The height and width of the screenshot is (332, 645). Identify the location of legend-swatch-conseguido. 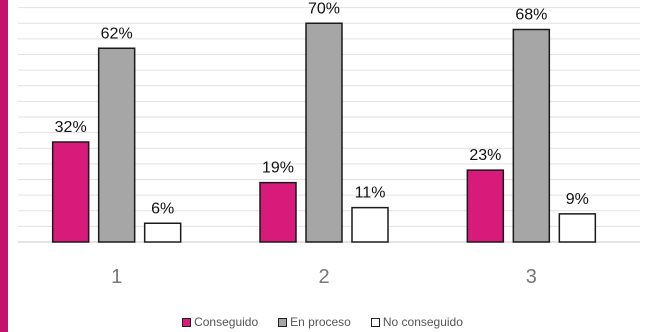
(187, 322).